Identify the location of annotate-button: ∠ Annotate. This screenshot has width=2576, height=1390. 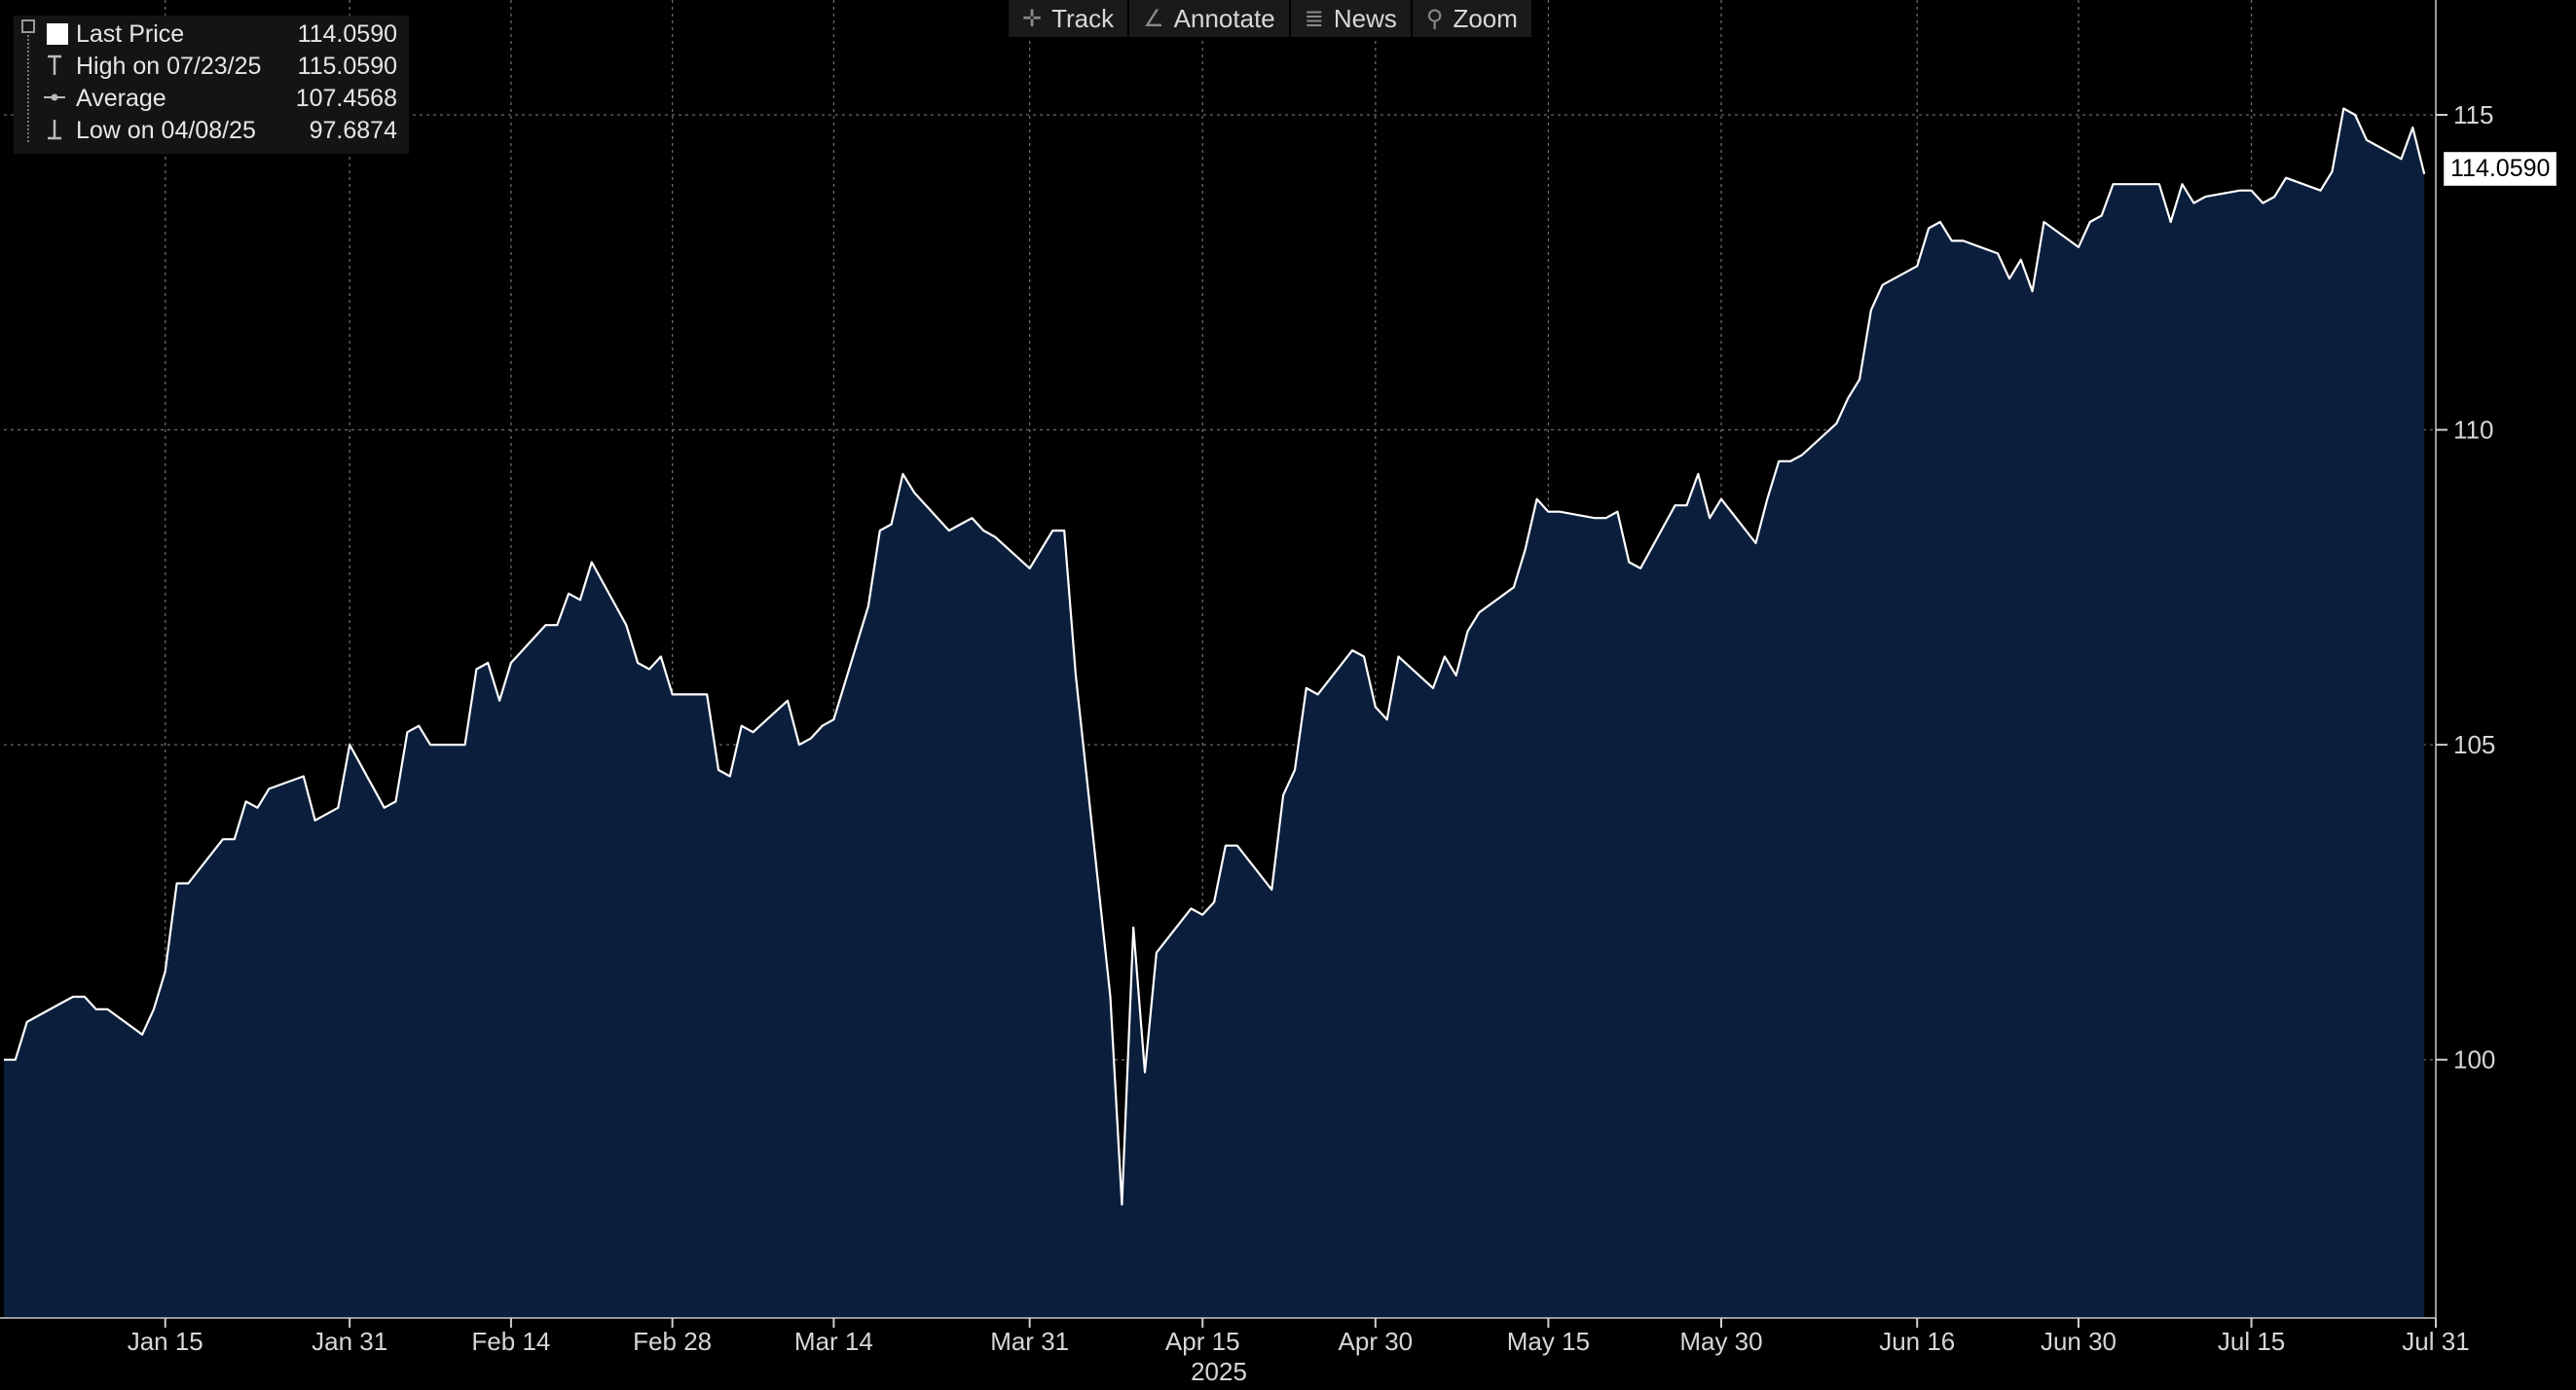
(1210, 18).